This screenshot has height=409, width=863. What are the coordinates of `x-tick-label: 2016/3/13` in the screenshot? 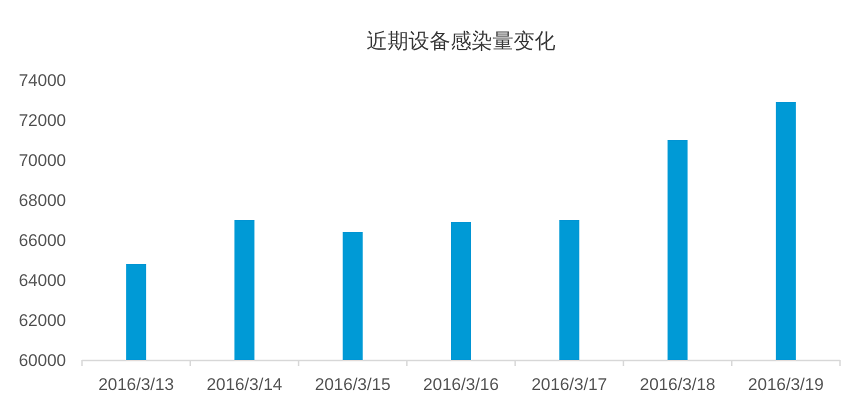 It's located at (136, 384).